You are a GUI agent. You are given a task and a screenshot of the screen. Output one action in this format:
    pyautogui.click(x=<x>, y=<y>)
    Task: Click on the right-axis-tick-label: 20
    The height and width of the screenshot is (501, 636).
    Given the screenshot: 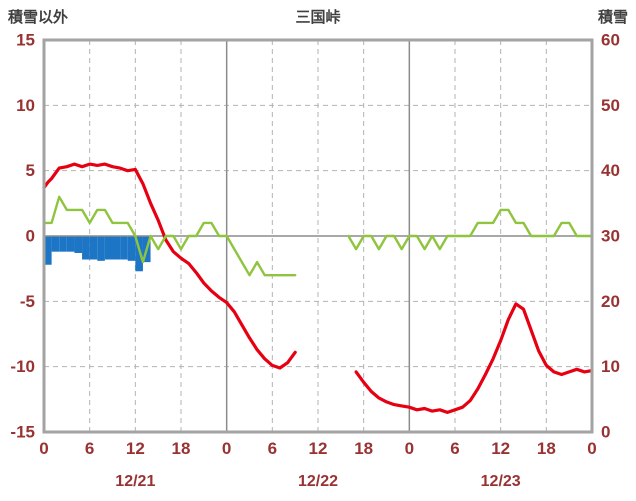 What is the action you would take?
    pyautogui.click(x=610, y=301)
    